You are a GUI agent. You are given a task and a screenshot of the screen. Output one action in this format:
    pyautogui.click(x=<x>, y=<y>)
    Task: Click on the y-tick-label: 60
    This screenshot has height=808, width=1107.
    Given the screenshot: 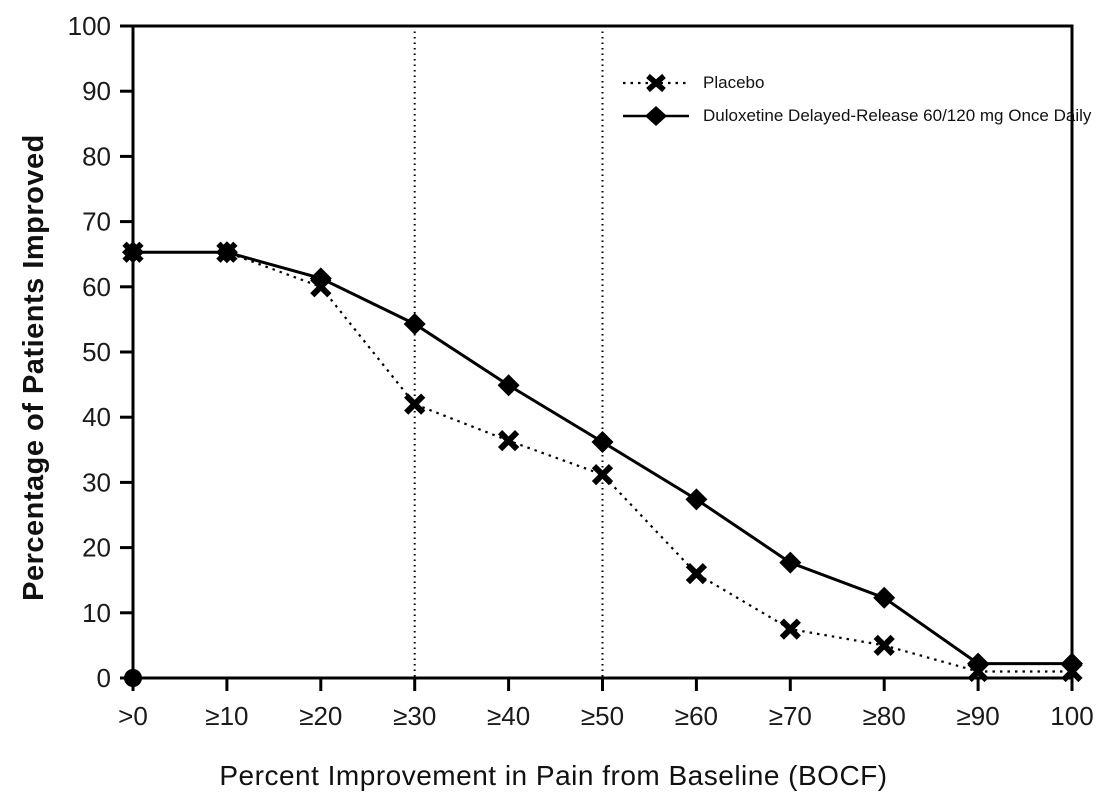 What is the action you would take?
    pyautogui.click(x=96, y=287)
    